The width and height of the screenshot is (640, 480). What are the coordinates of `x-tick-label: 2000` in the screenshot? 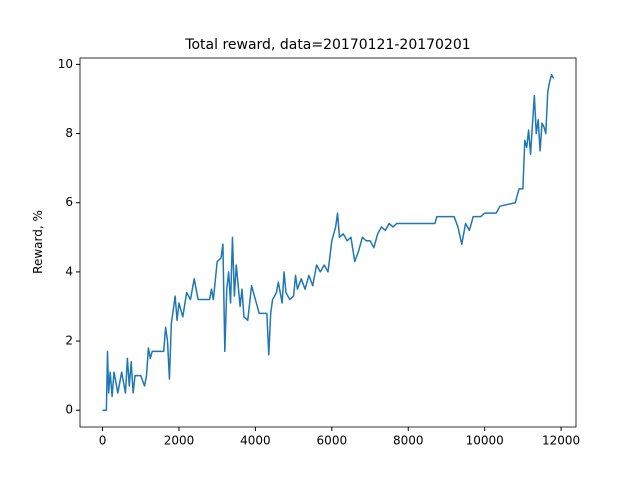 It's located at (179, 441).